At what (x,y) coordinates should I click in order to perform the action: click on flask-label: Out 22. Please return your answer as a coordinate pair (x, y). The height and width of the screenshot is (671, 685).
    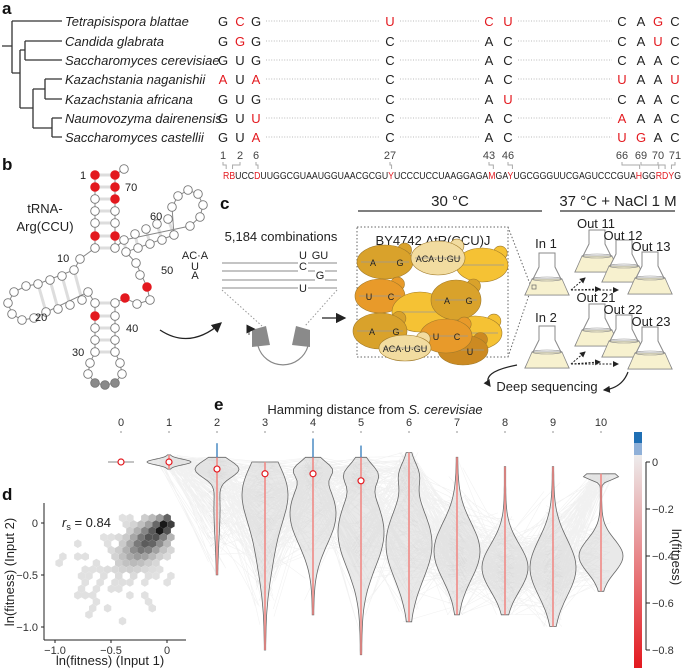
    Looking at the image, I should click on (622, 309).